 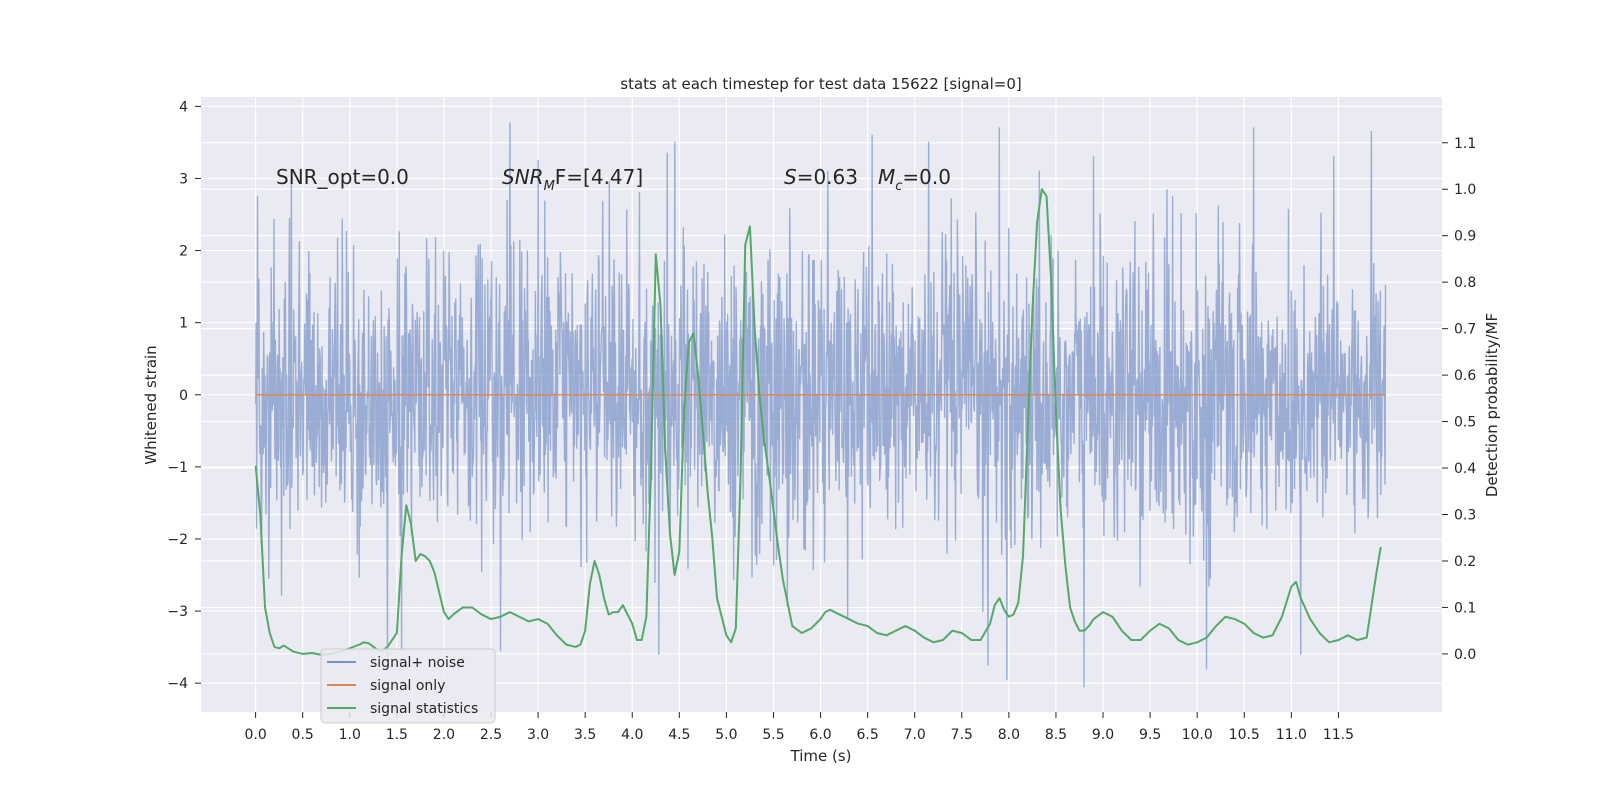 What do you see at coordinates (491, 735) in the screenshot?
I see `x-tick-label: 2.5` at bounding box center [491, 735].